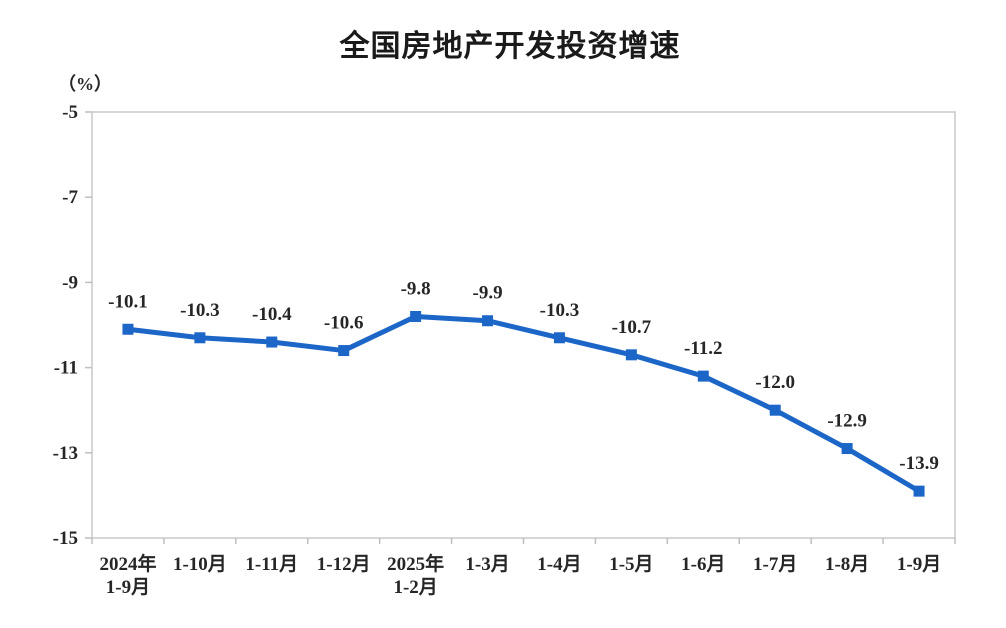 The height and width of the screenshot is (628, 1006). I want to click on x-tick-label: 1-4月, so click(559, 564).